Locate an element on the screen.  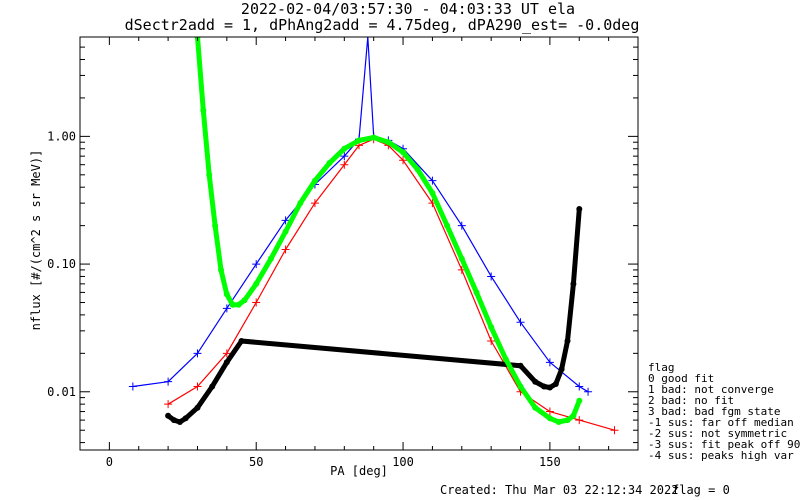
y-tick-label: 1.00 is located at coordinates (61, 136).